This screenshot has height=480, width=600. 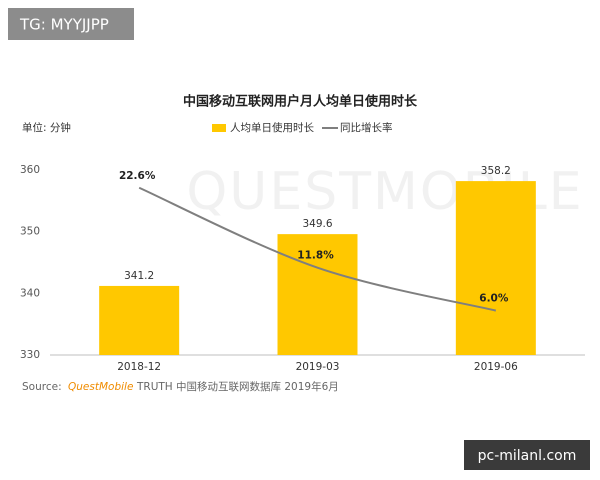 I want to click on bar-value-label: 358.2, so click(x=496, y=171).